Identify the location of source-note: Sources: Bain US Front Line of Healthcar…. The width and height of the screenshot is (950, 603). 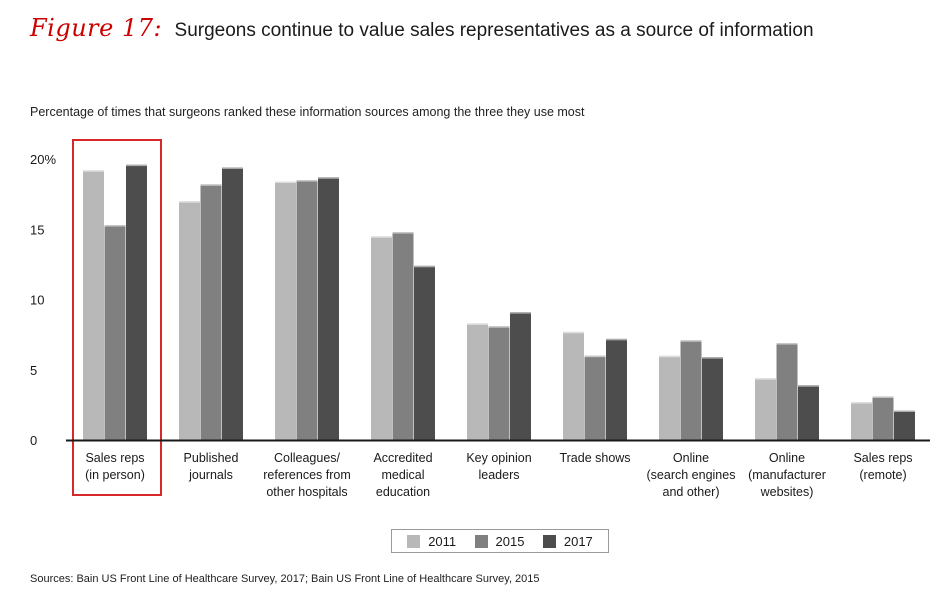
(285, 579).